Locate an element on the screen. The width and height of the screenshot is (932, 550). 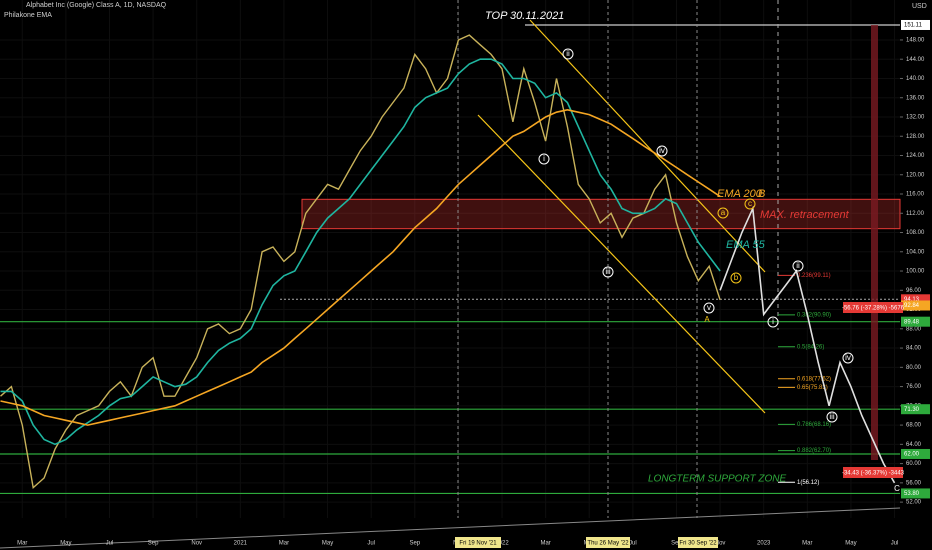
y-tick-label: 116.00 is located at coordinates (915, 195).